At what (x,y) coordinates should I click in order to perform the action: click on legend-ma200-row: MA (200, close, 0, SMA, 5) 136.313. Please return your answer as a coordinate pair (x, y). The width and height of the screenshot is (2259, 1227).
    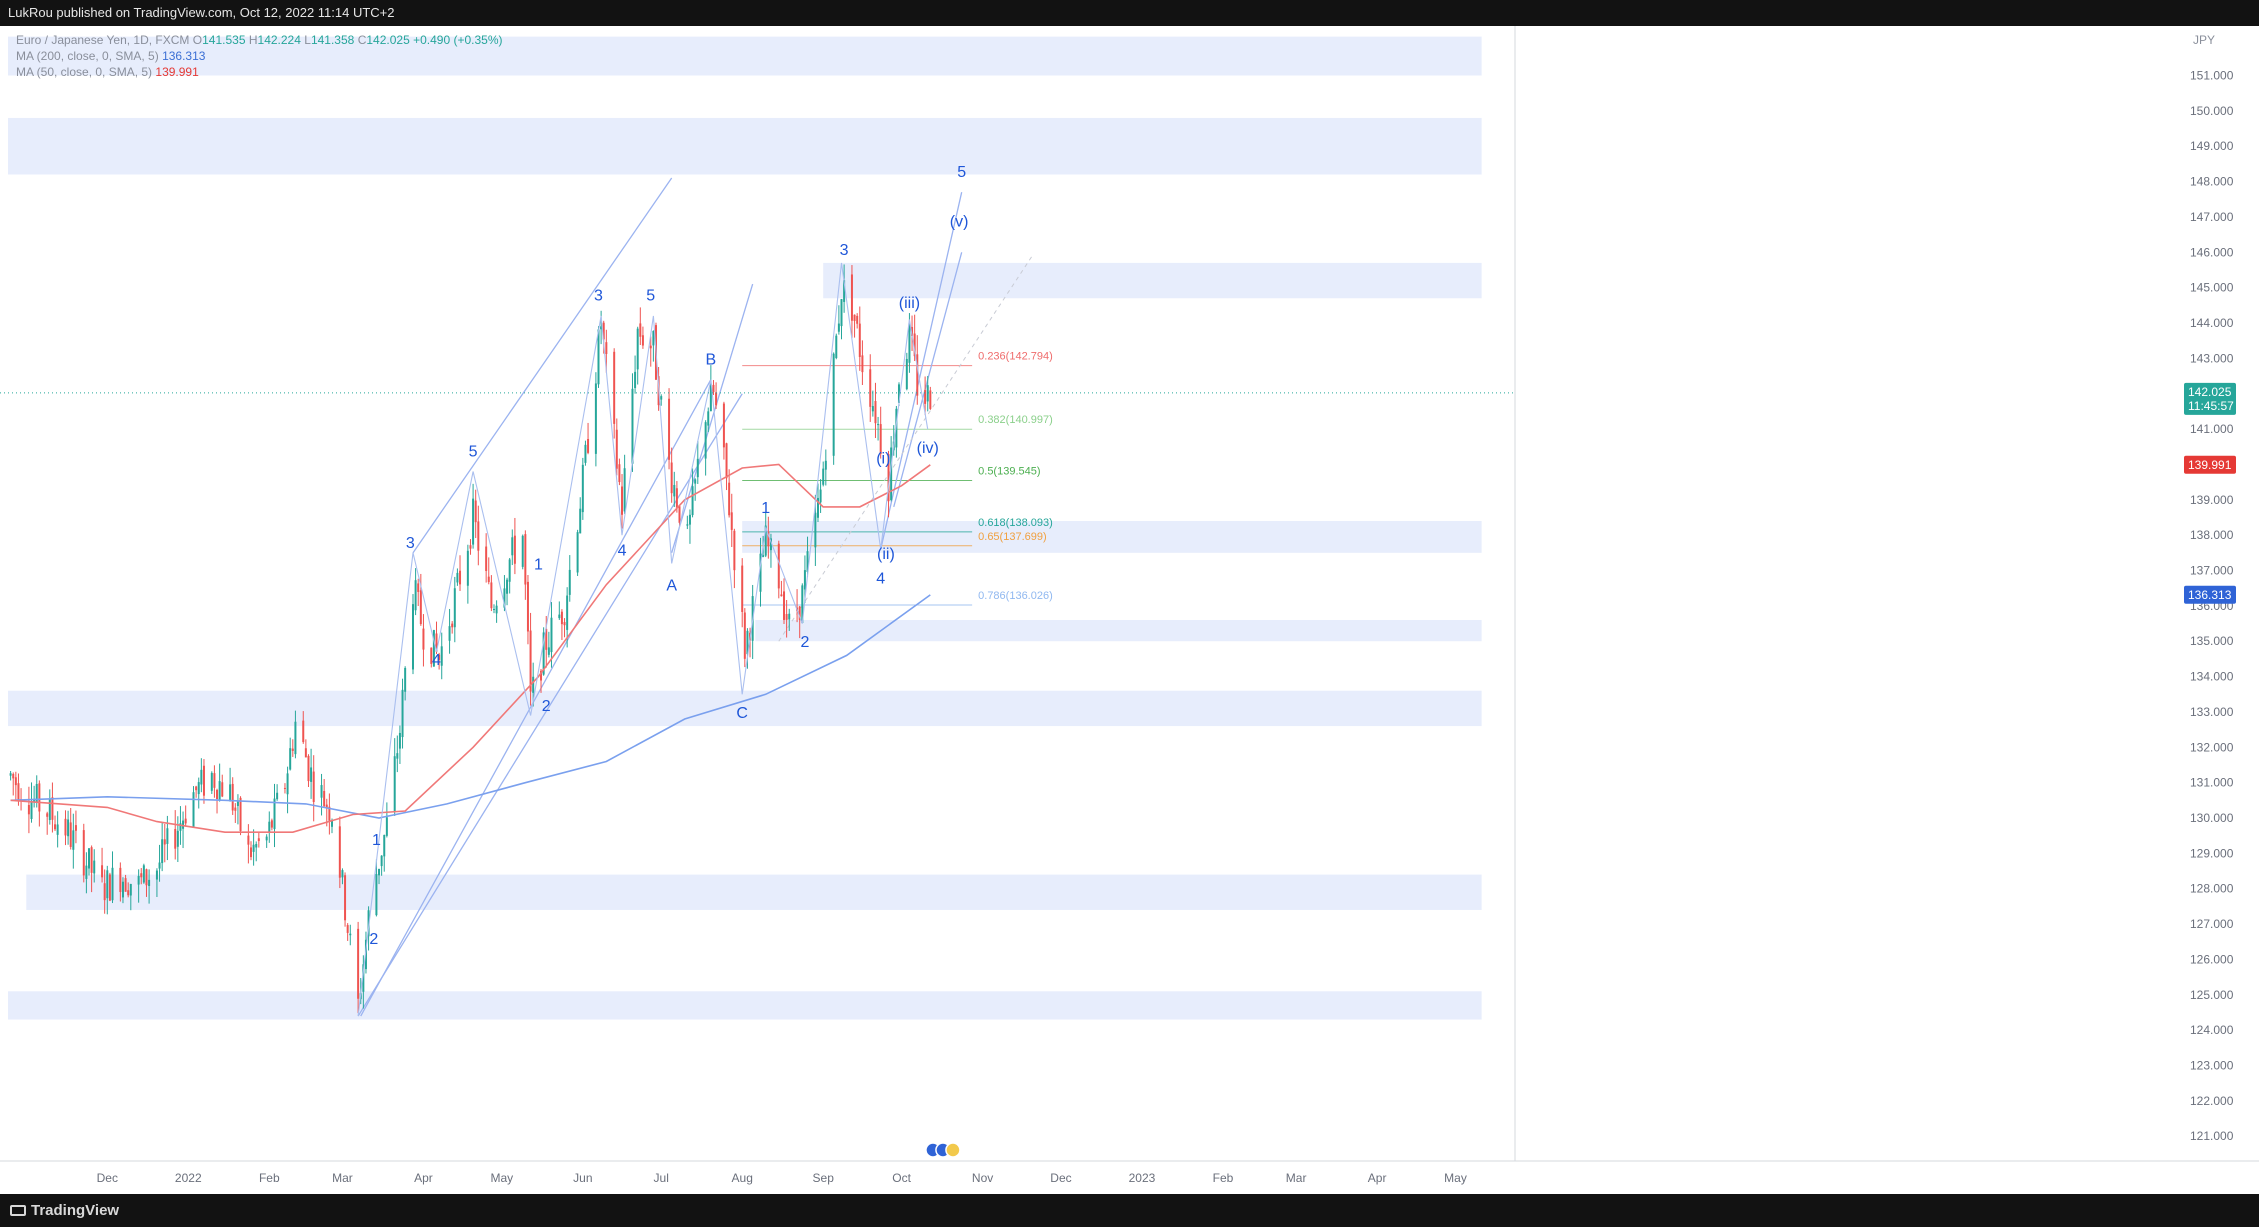
    Looking at the image, I should click on (259, 56).